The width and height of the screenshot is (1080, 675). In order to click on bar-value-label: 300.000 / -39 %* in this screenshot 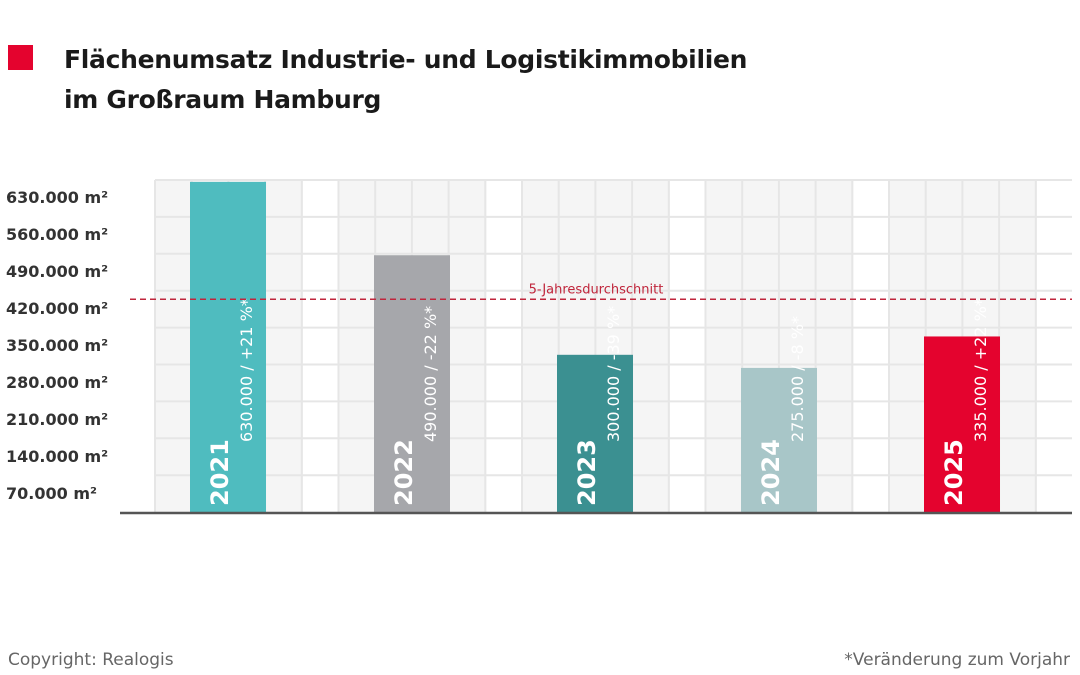, I will do `click(613, 374)`.